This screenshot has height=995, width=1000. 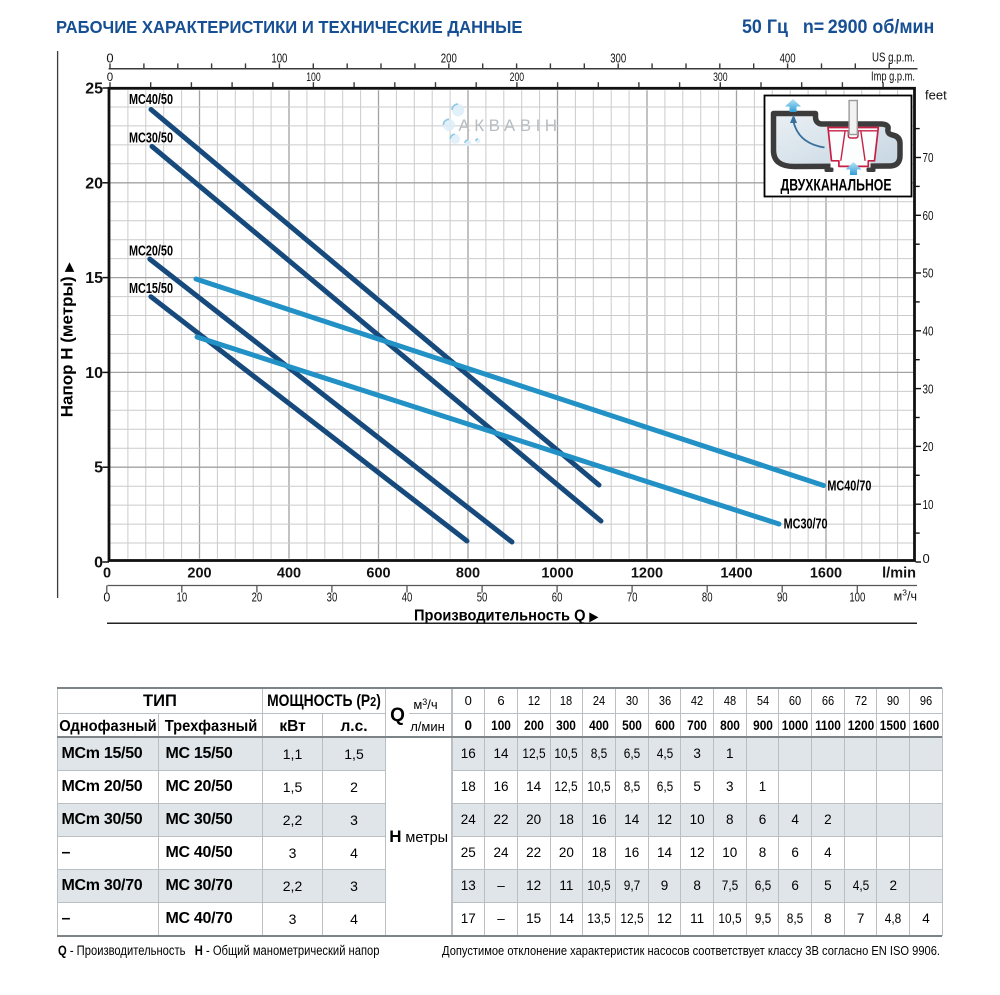 I want to click on svg-text: 800, so click(x=468, y=574).